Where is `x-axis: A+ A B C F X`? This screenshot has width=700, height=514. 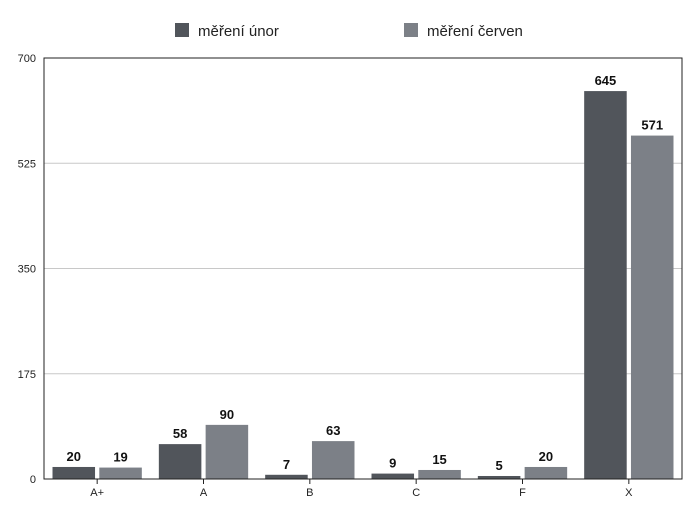
x-axis: A+ A B C F X is located at coordinates (361, 489).